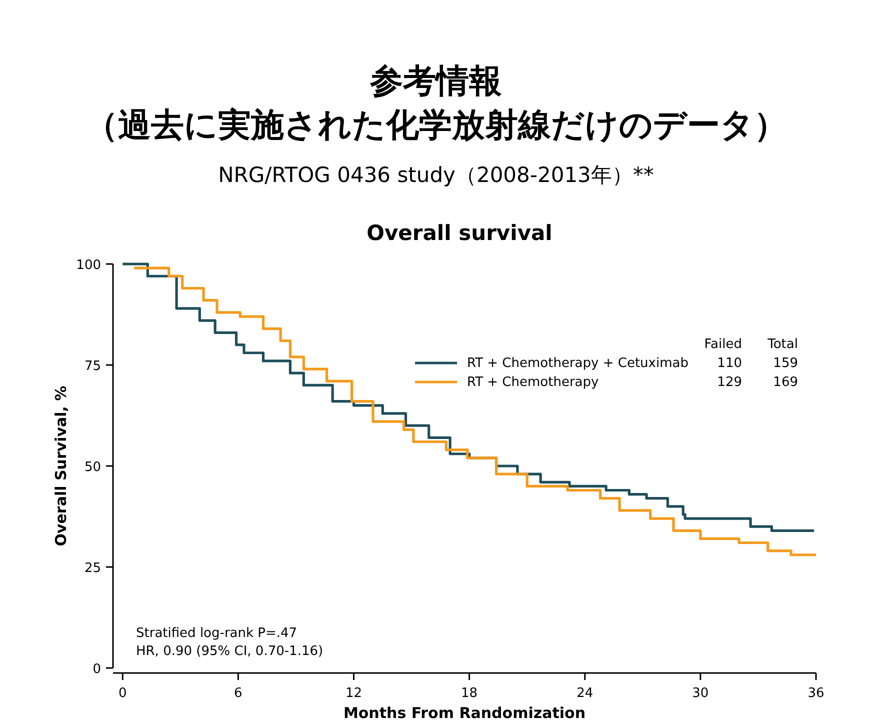 The image size is (872, 723). What do you see at coordinates (577, 363) in the screenshot?
I see `legend-label: RT + Chemotherapy + Cetuximab` at bounding box center [577, 363].